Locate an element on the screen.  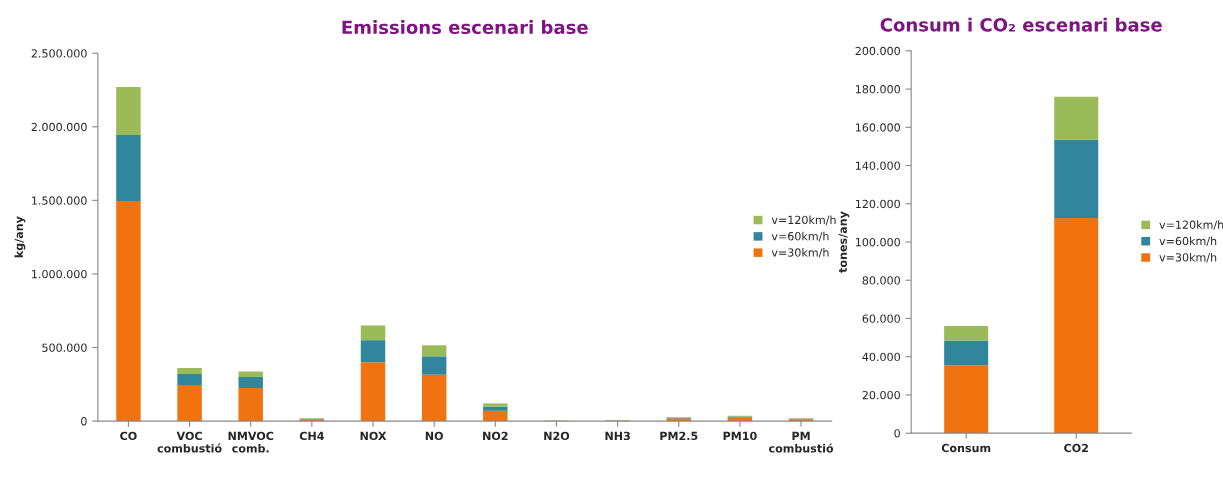
x-tick-label: NOX is located at coordinates (373, 436).